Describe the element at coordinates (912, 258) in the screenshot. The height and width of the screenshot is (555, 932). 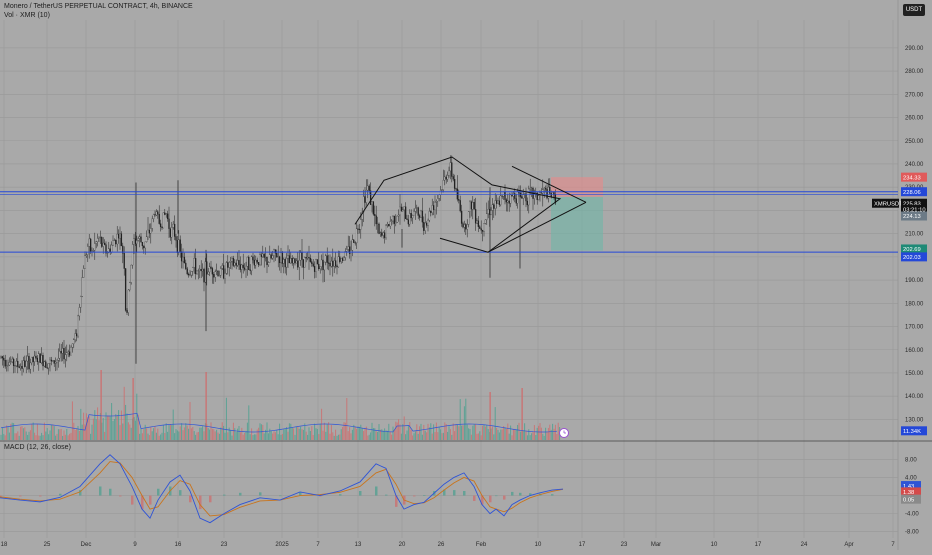
I see `price-tag: 202.03` at that location.